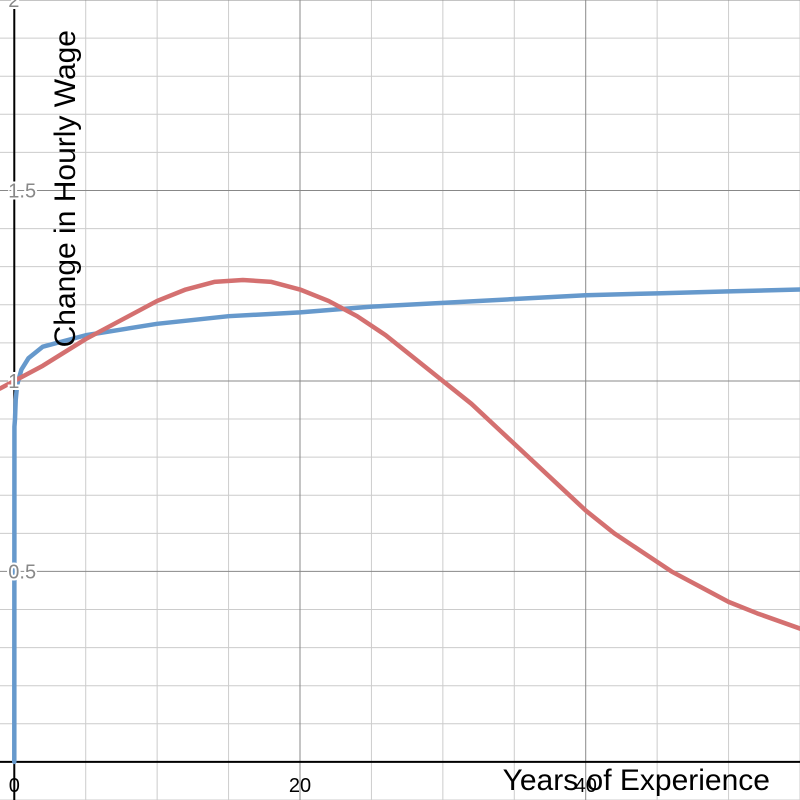 This screenshot has height=800, width=800. I want to click on x-tick-label: 0, so click(14, 786).